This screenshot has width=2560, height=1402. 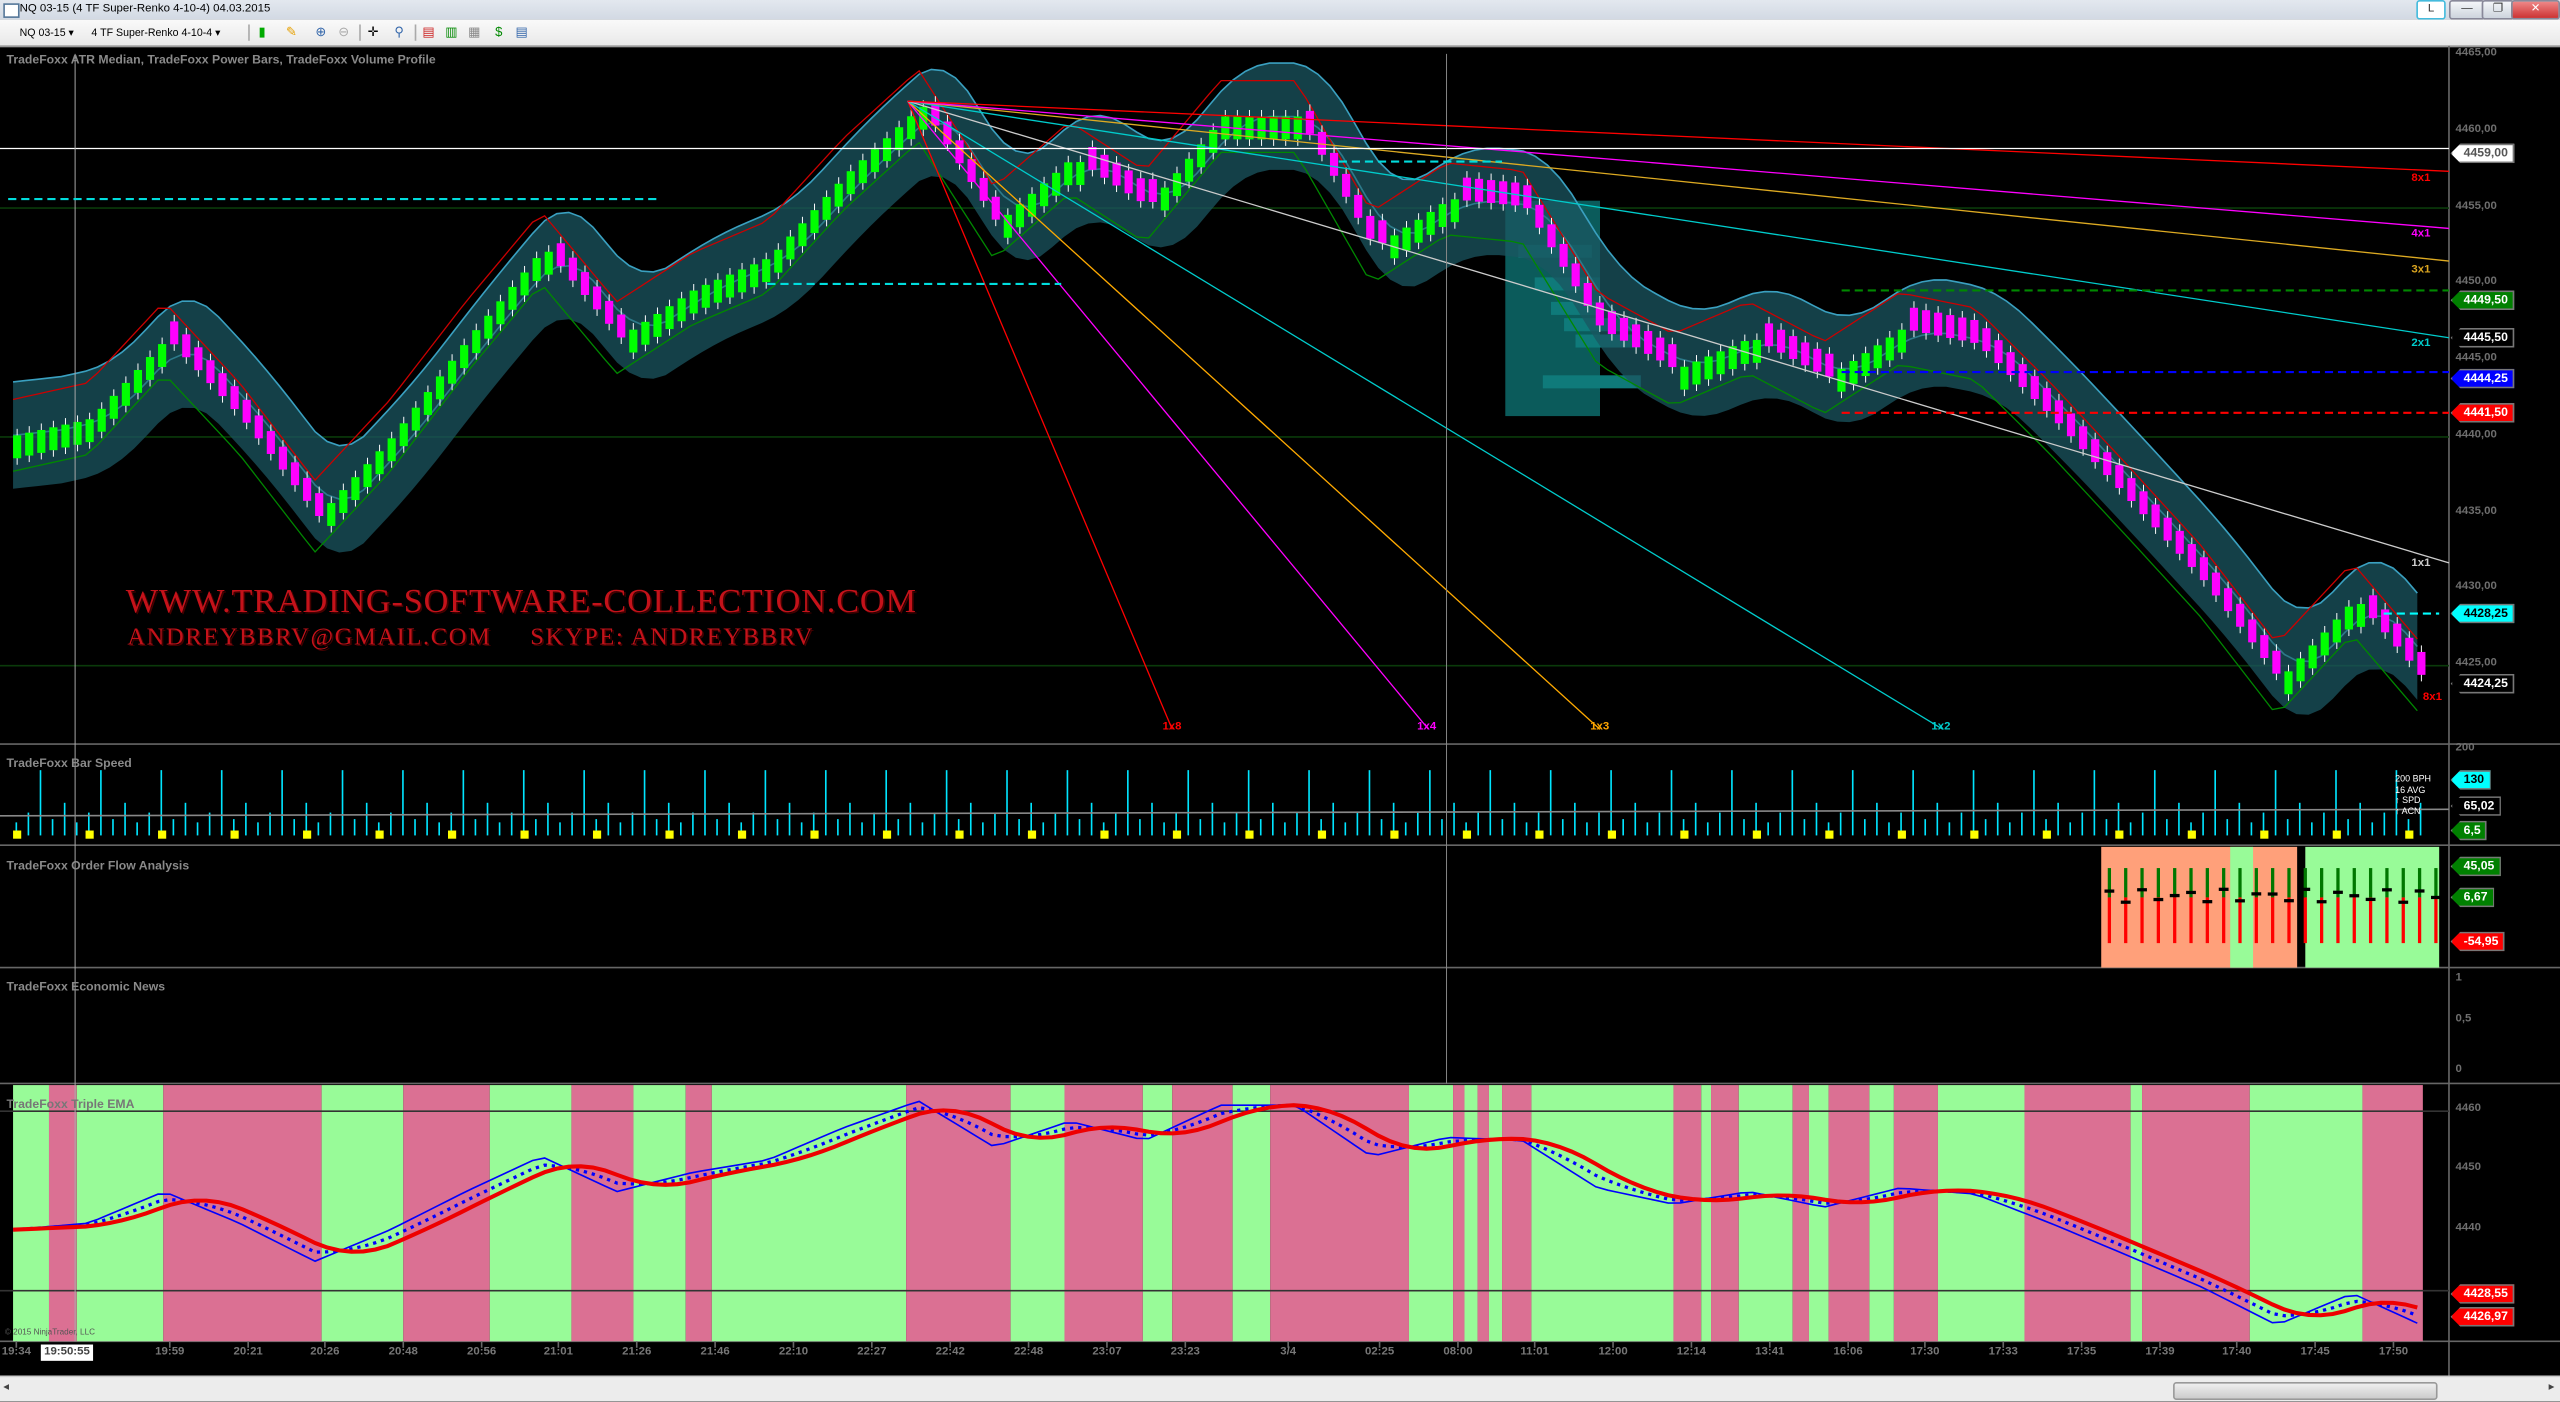 What do you see at coordinates (325, 1352) in the screenshot?
I see `time-axis-label: 20:26` at bounding box center [325, 1352].